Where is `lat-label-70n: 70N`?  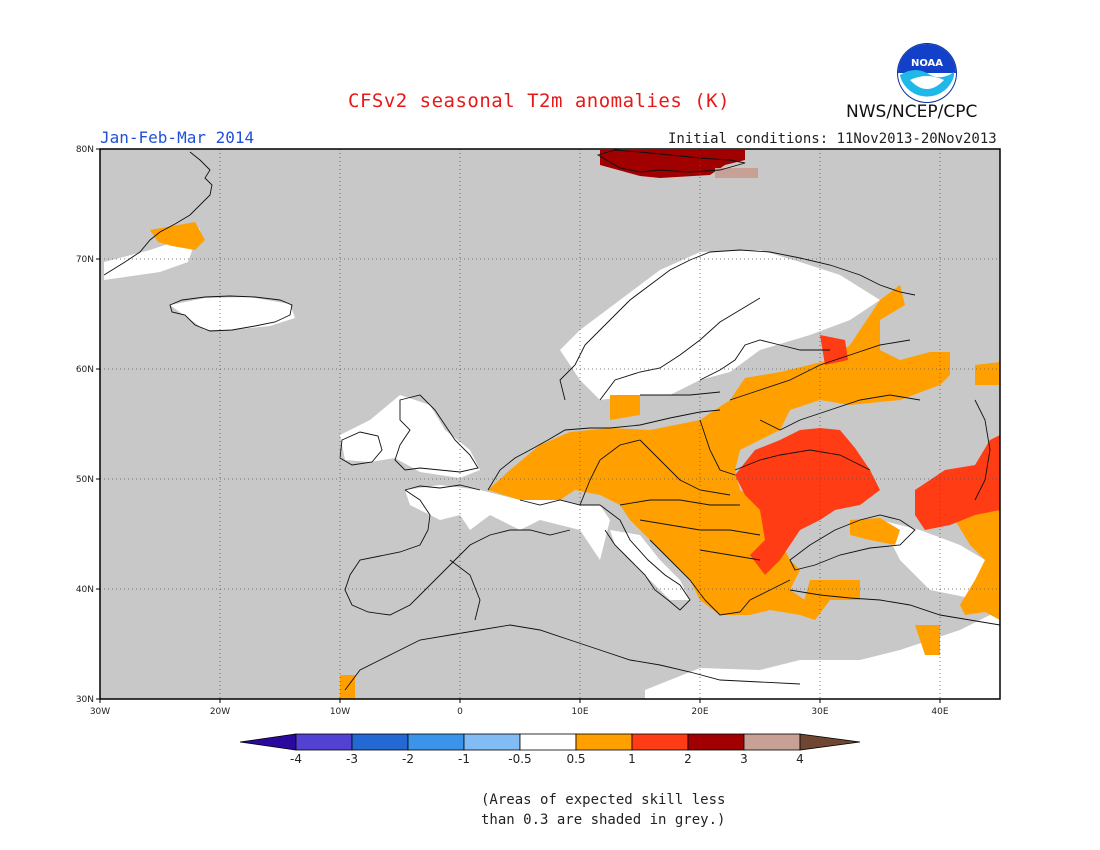 lat-label-70n: 70N is located at coordinates (85, 260).